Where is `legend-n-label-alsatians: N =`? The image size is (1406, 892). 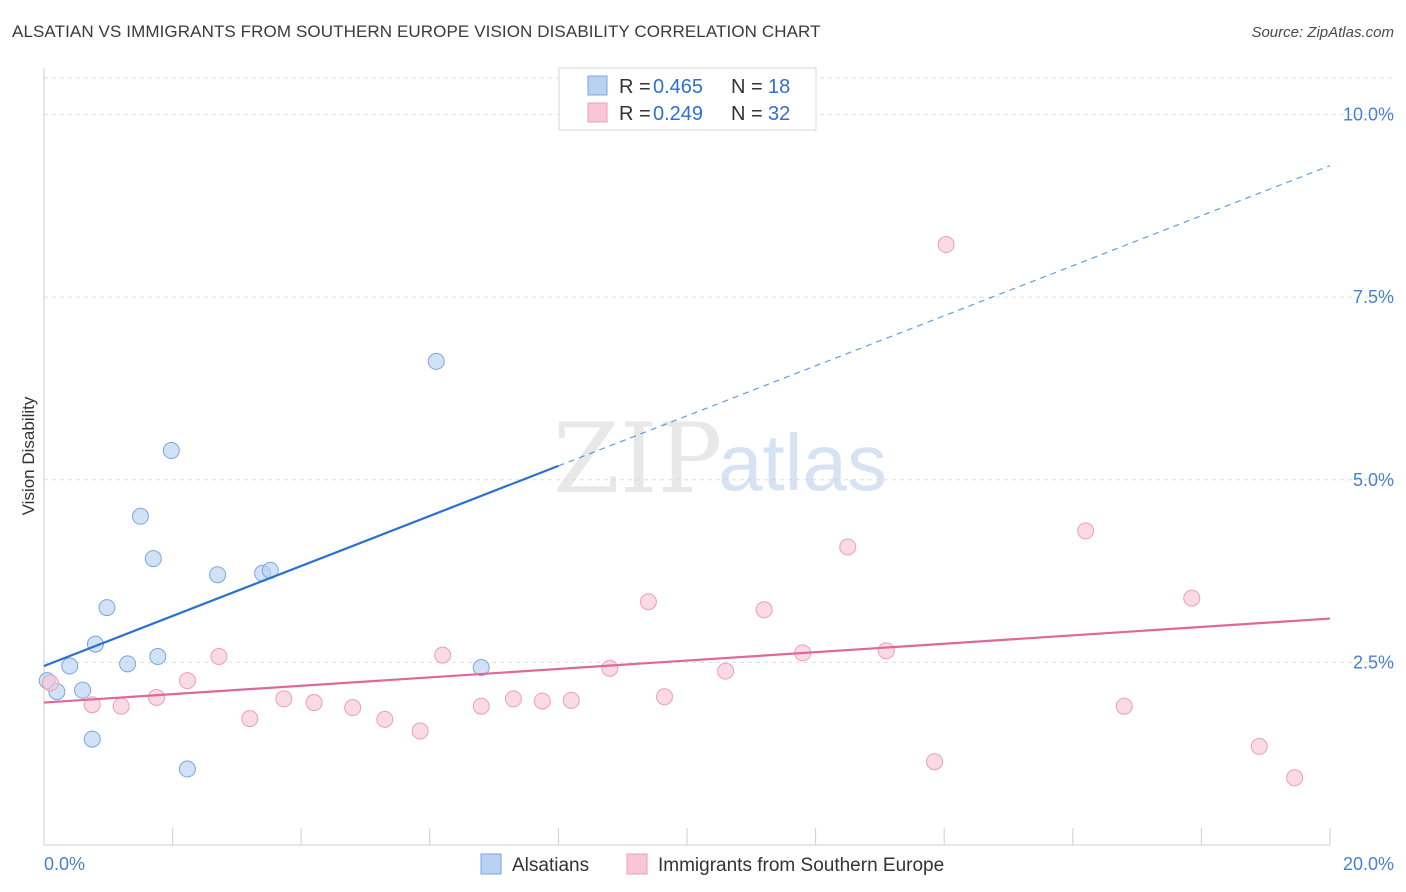 legend-n-label-alsatians: N = is located at coordinates (747, 87).